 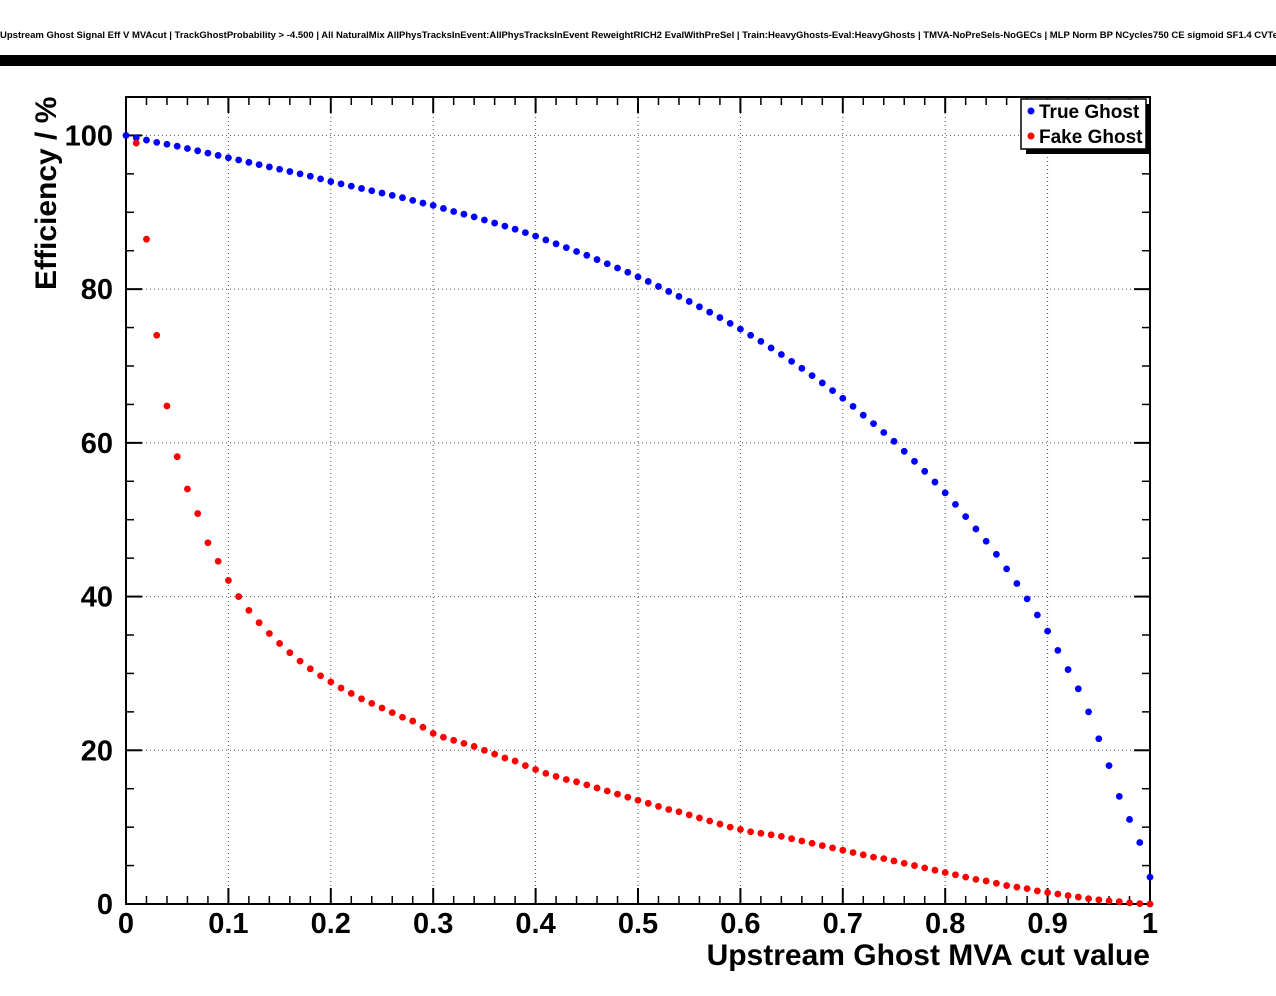 What do you see at coordinates (1091, 137) in the screenshot?
I see `legend-label-fake-ghost: Fake Ghost` at bounding box center [1091, 137].